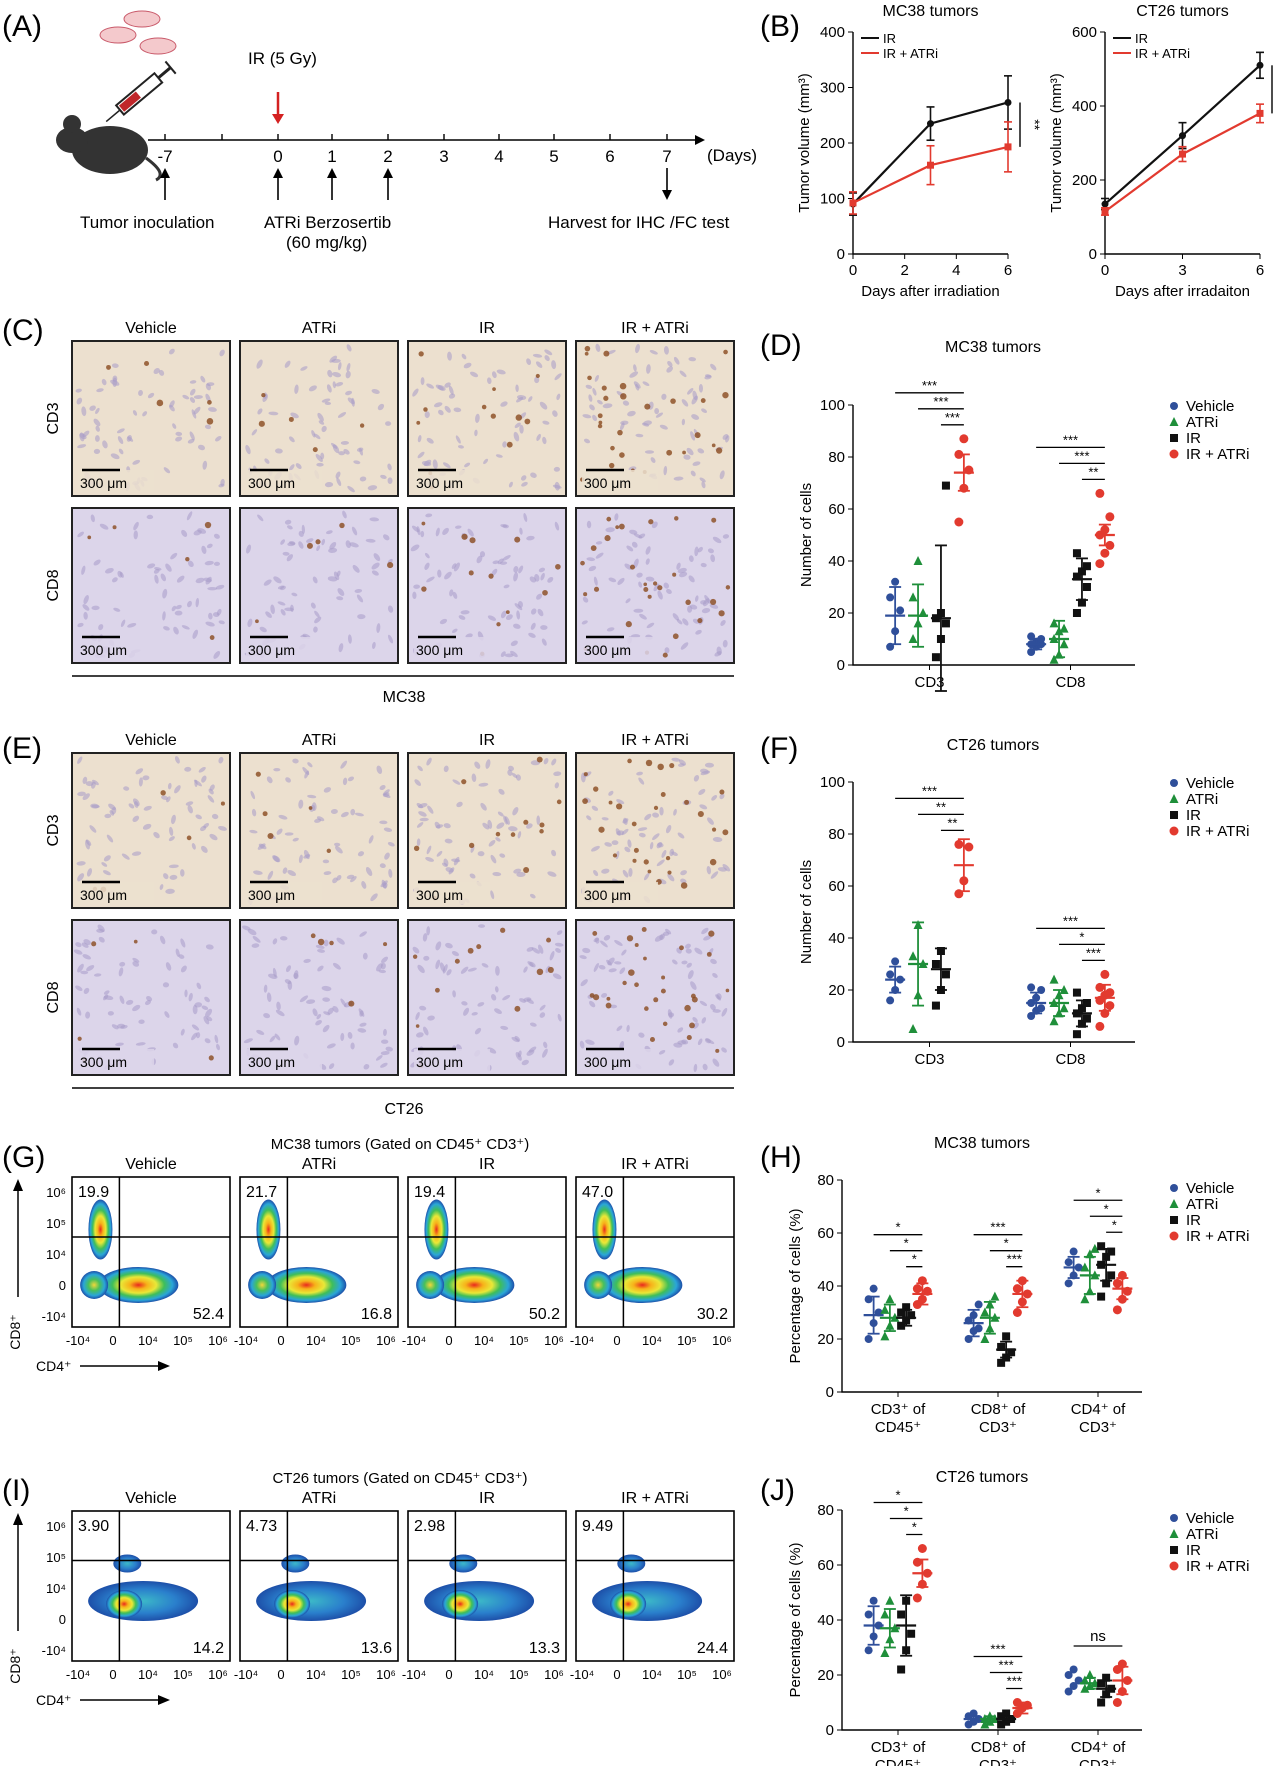 The height and width of the screenshot is (1766, 1286). What do you see at coordinates (53, 418) in the screenshot?
I see `row-label: CD3` at bounding box center [53, 418].